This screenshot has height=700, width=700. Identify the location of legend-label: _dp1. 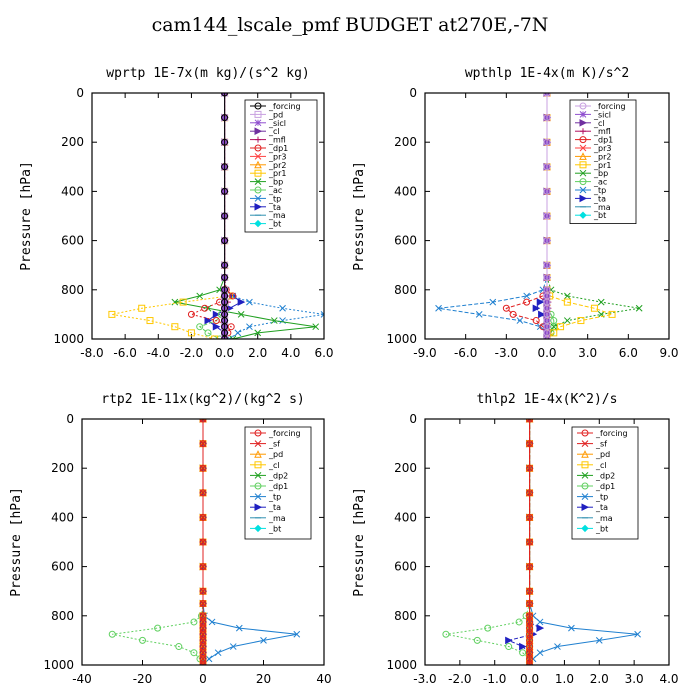
(603, 140).